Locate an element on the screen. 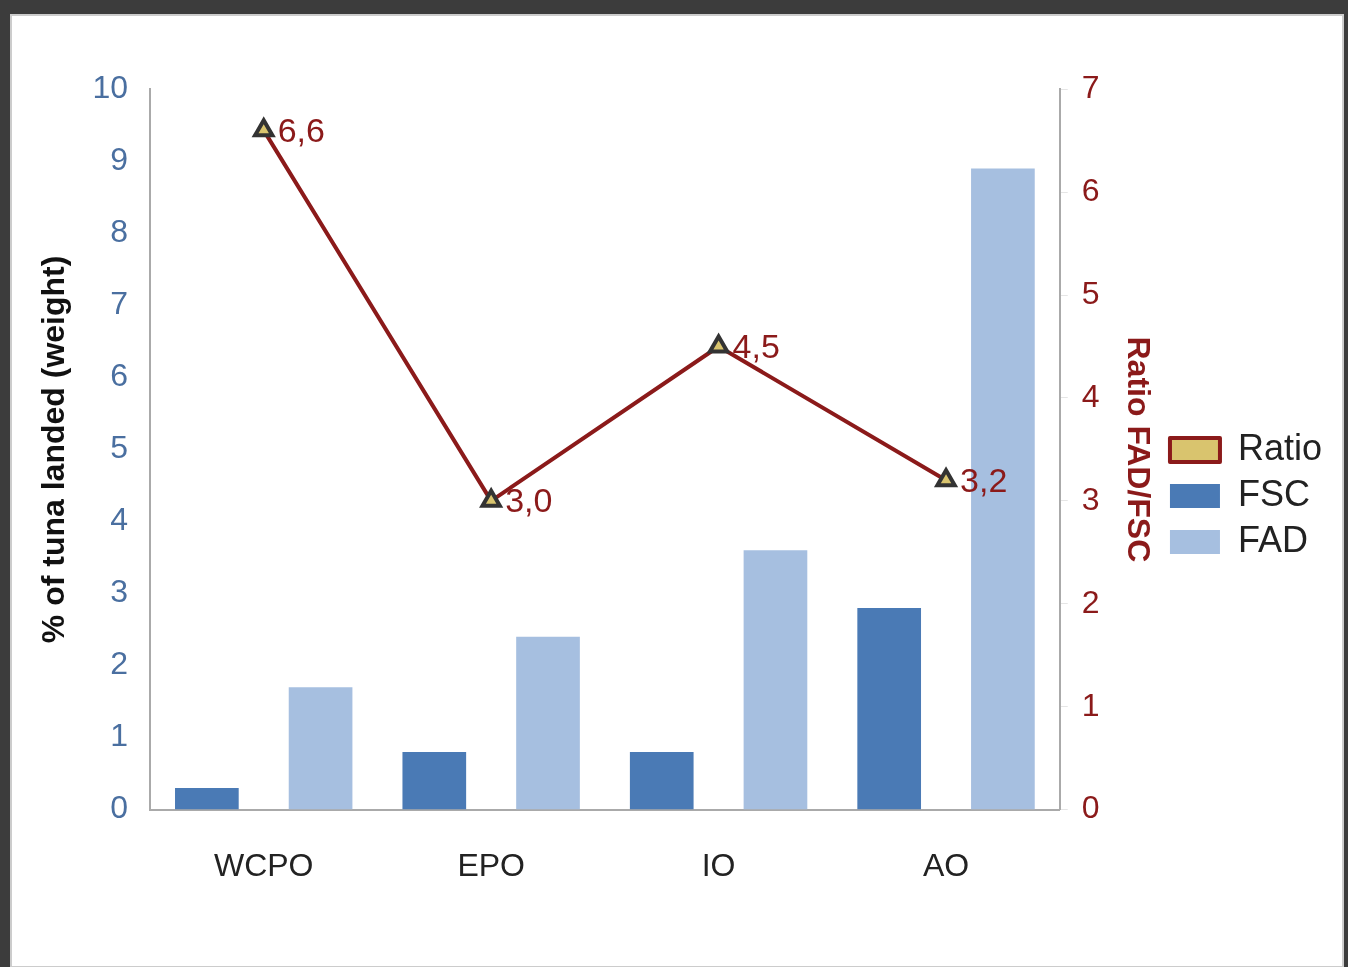 This screenshot has height=967, width=1348. y2-tick-label: 2 is located at coordinates (1090, 601).